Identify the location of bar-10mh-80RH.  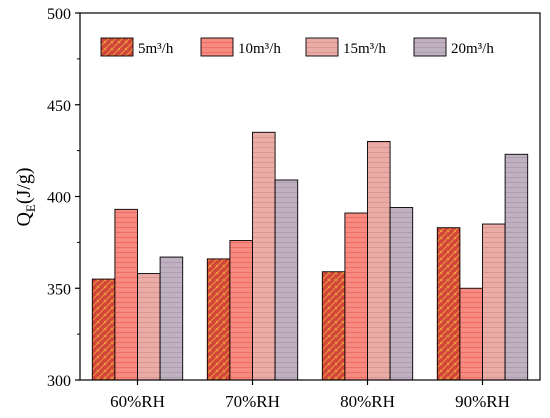
(356, 296).